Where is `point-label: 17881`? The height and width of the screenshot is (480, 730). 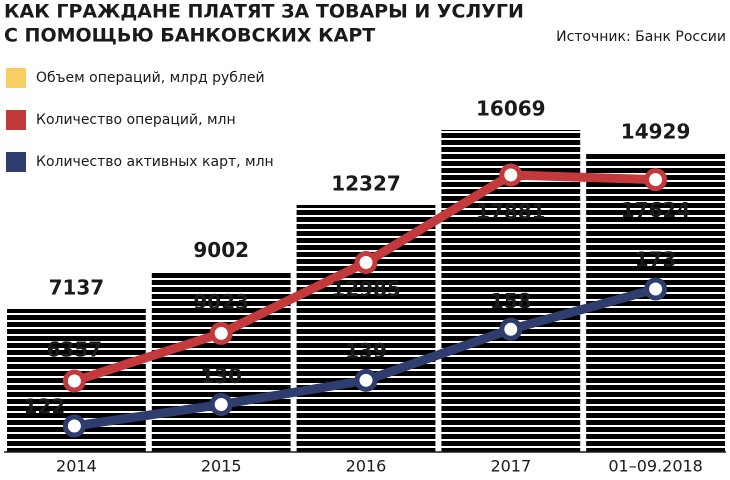 point-label: 17881 is located at coordinates (511, 212).